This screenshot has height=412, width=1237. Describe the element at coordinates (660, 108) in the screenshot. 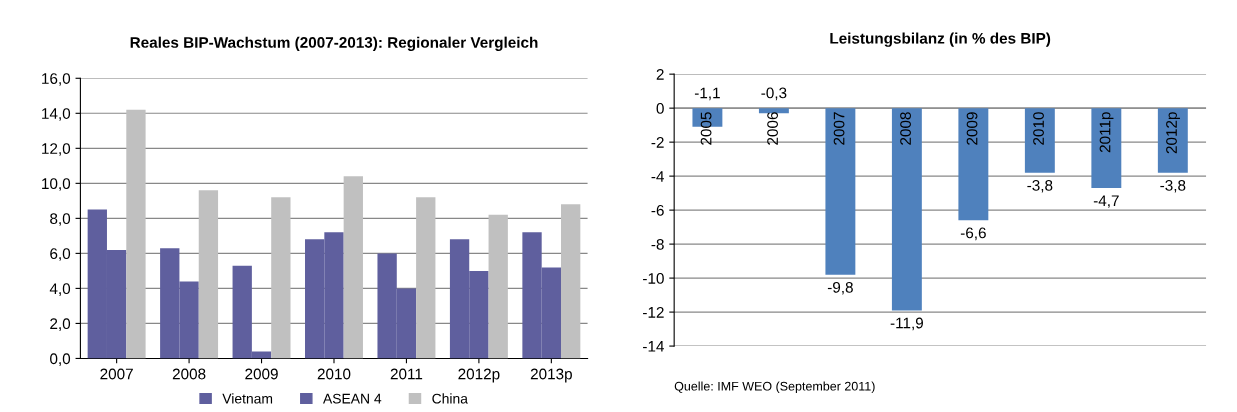

I see `y-tick-label: 0` at that location.